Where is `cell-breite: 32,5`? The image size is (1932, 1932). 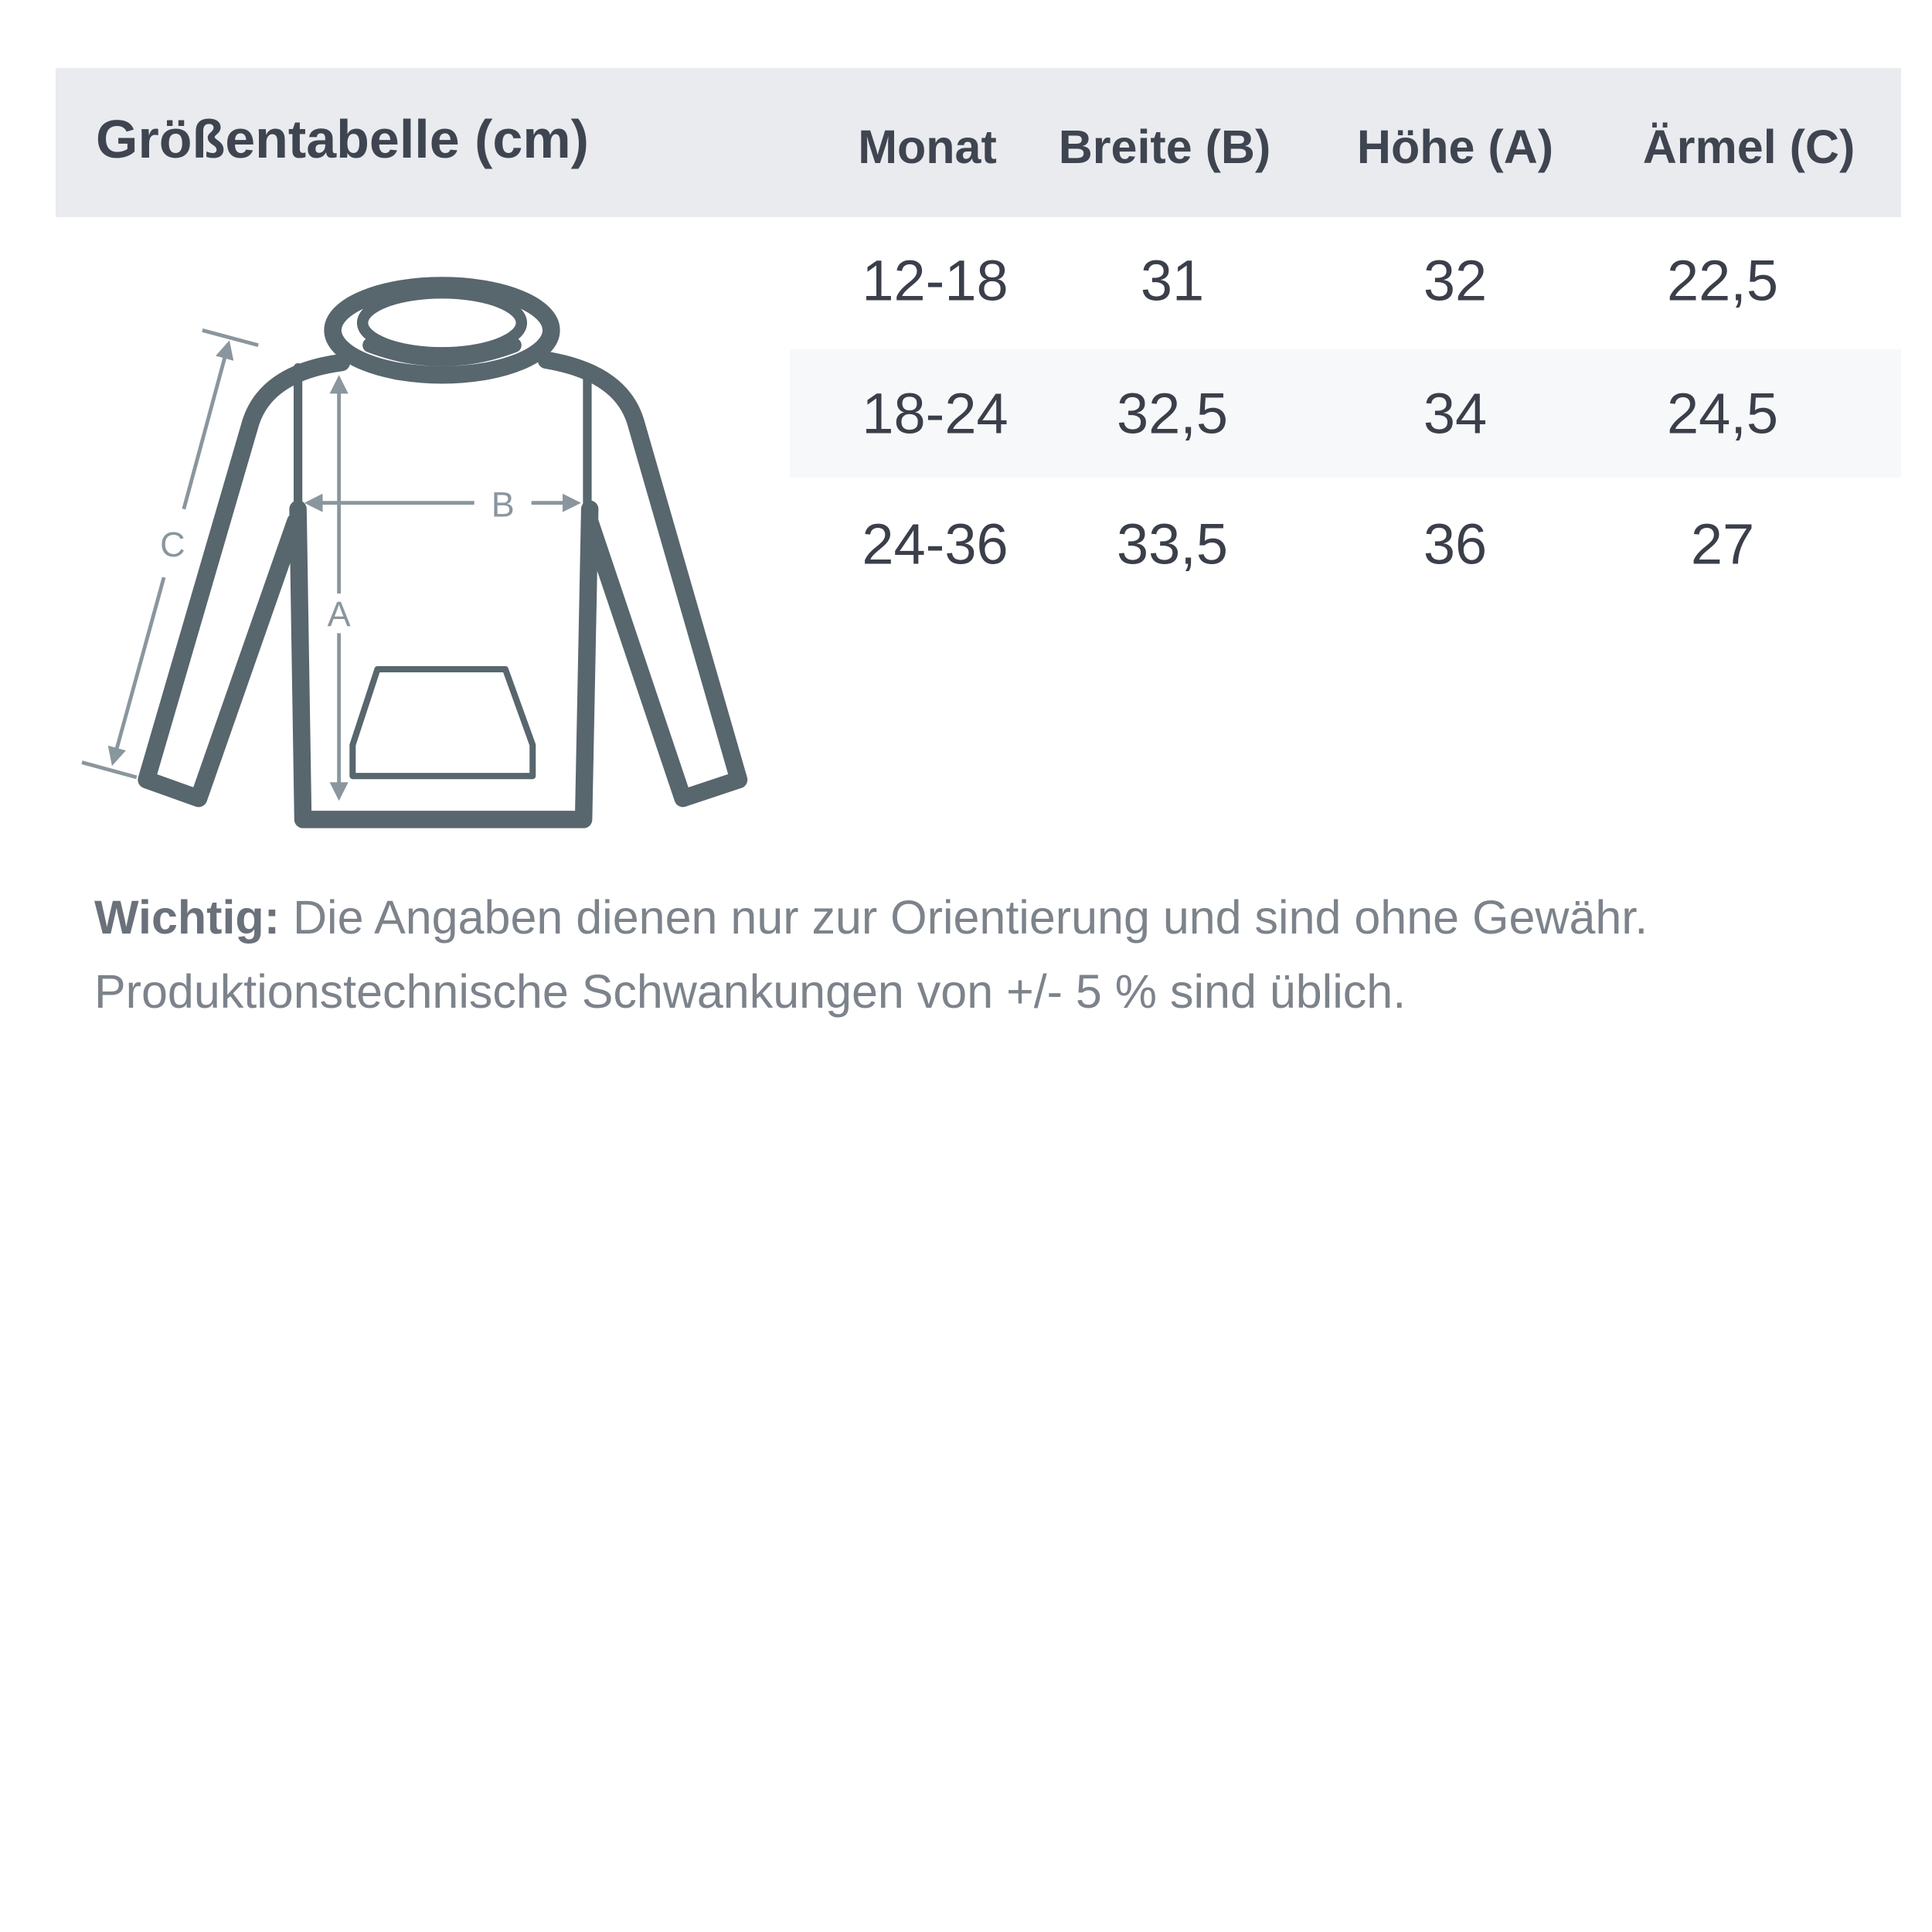
cell-breite: 32,5 is located at coordinates (1172, 414).